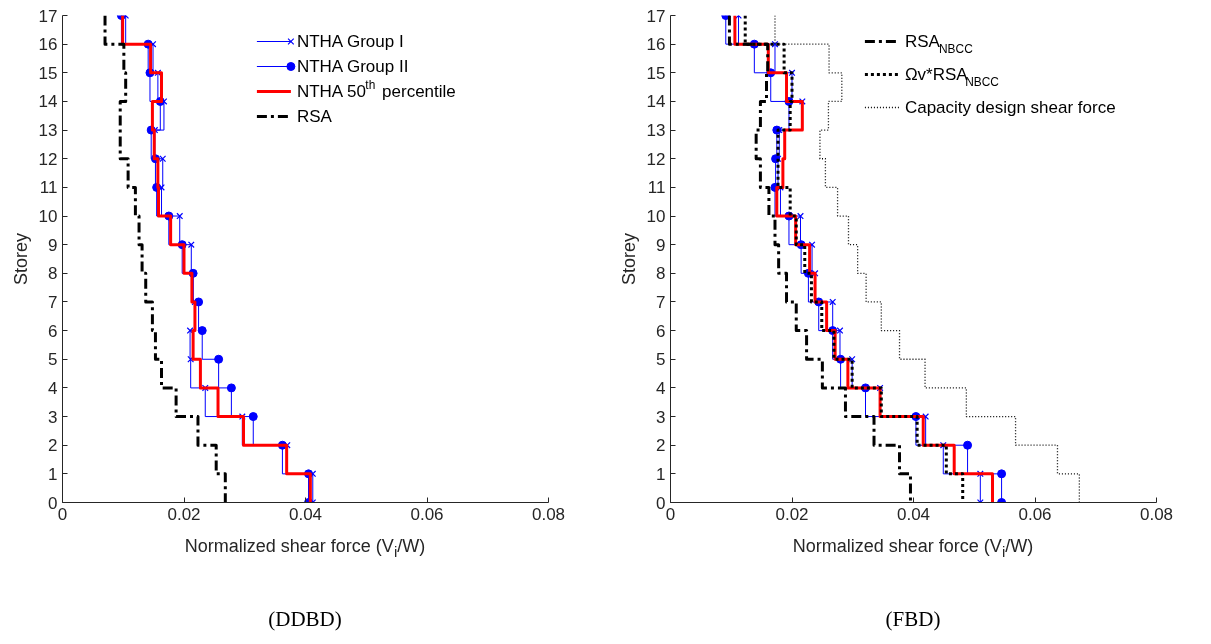 This screenshot has height=644, width=1211. Describe the element at coordinates (352, 66) in the screenshot. I see `legend-label: NTHA Group II` at that location.